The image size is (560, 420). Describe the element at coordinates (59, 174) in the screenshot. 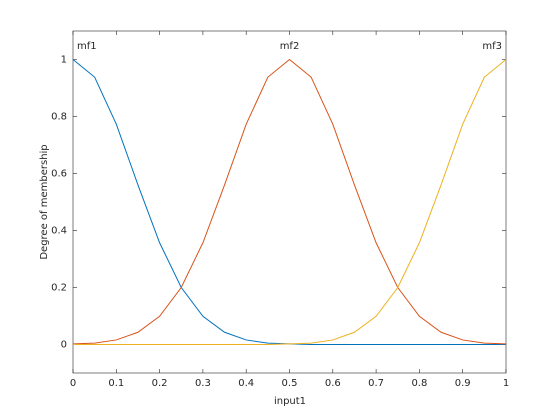

I see `y-tick-label: 0.6` at that location.